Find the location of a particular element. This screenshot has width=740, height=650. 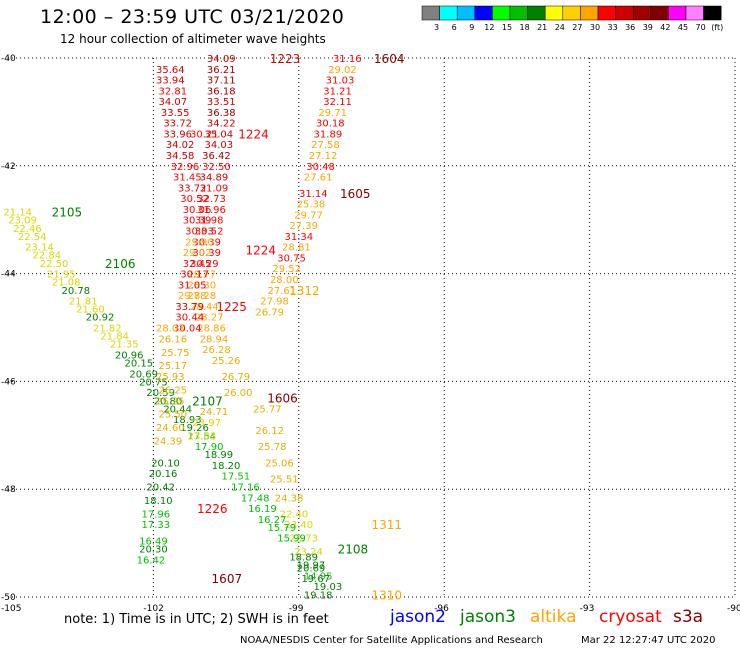

wave-height-point: 18.10 is located at coordinates (158, 501).